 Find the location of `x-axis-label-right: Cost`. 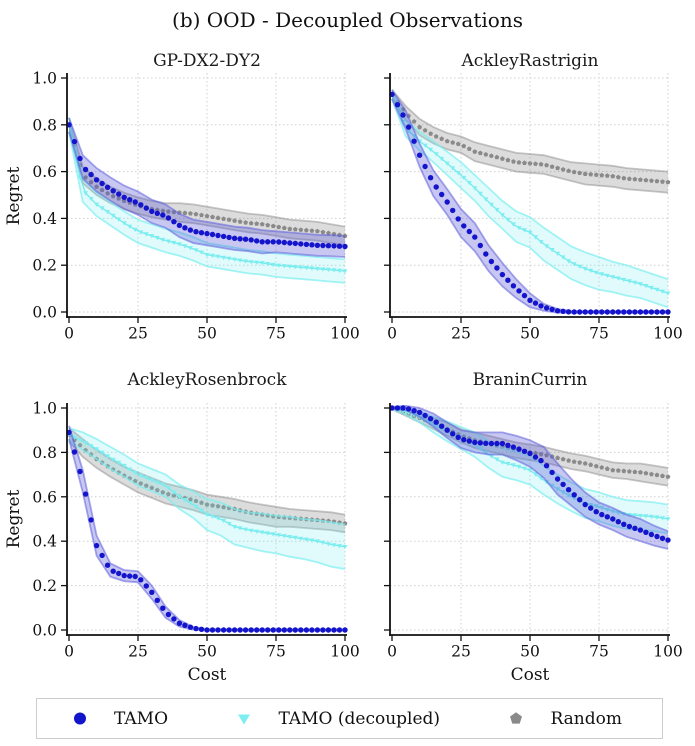

x-axis-label-right: Cost is located at coordinates (530, 675).